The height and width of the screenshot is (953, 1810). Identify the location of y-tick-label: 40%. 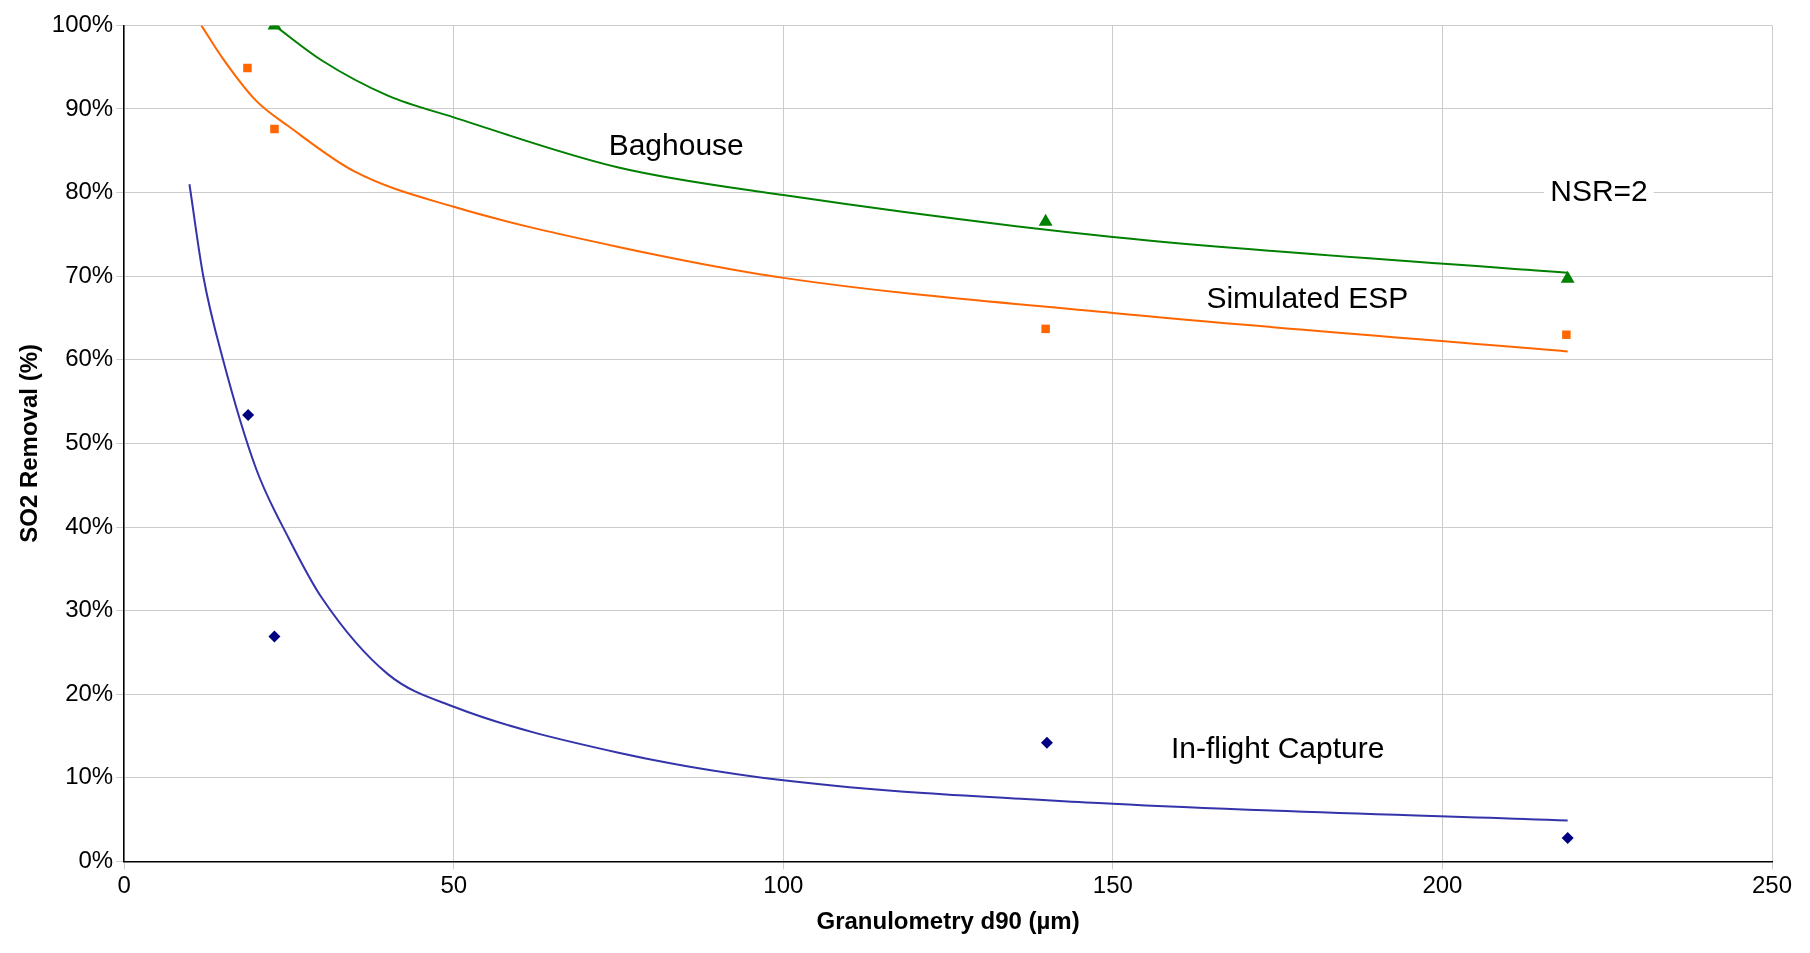
(89, 525).